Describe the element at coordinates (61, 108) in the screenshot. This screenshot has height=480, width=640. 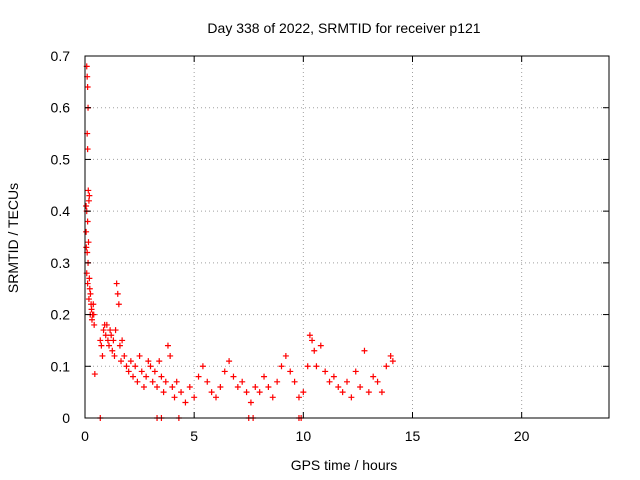
I see `y-tick-label: 0.6` at that location.